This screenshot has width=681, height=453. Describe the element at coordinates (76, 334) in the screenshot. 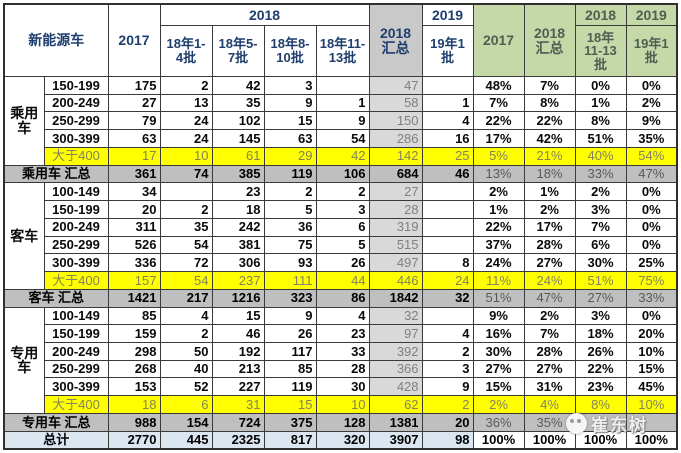

I see `range-label: 150-199` at that location.